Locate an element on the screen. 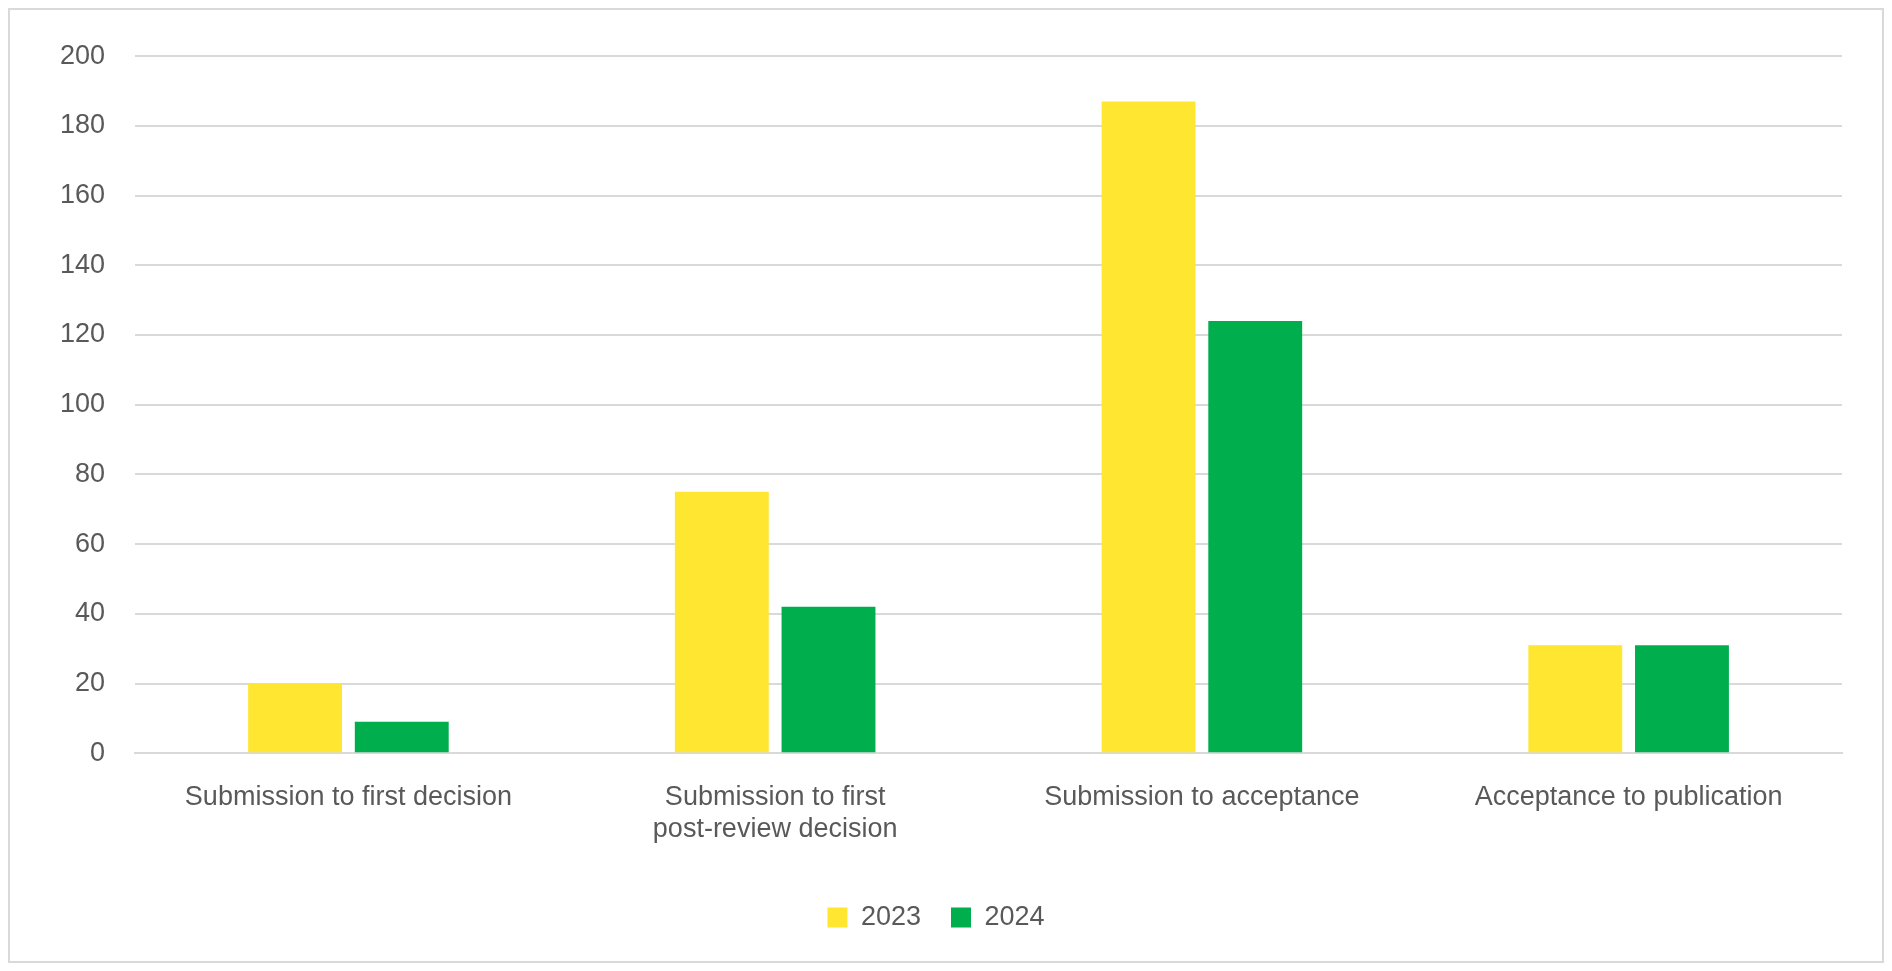 This screenshot has width=1892, height=971. legend-label: 2023 is located at coordinates (891, 915).